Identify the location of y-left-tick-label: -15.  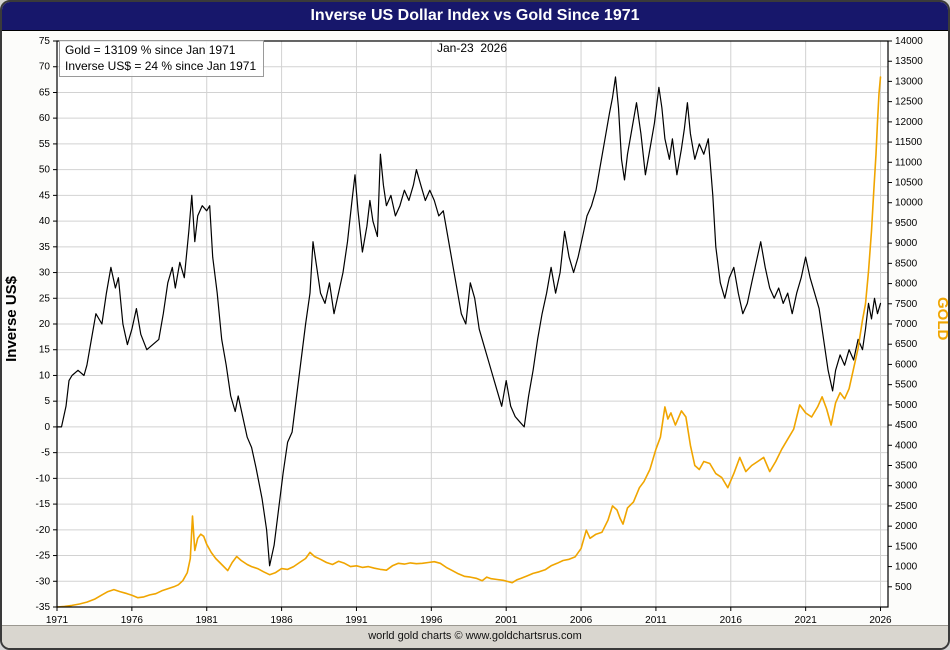
(43, 504).